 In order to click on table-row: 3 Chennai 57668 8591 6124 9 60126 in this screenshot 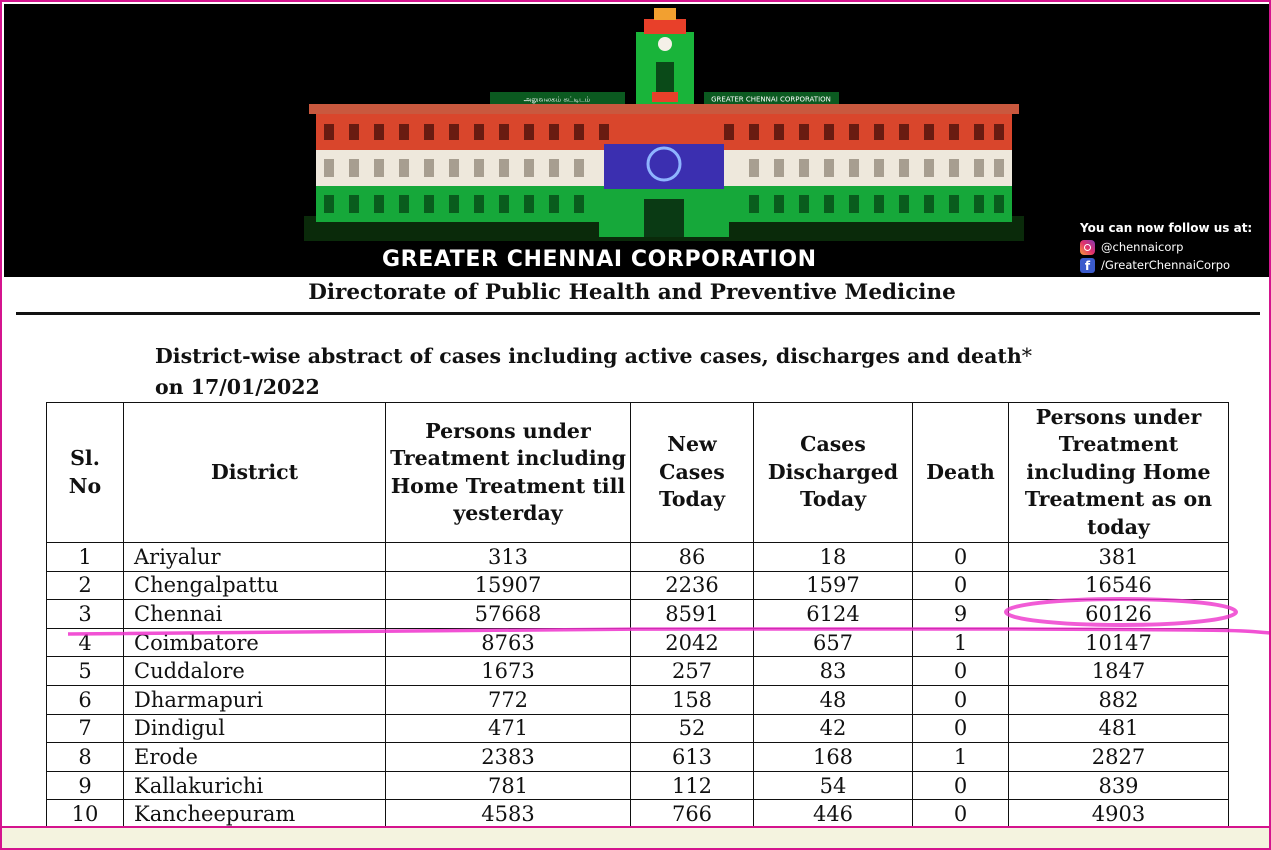, I will do `click(637, 614)`.